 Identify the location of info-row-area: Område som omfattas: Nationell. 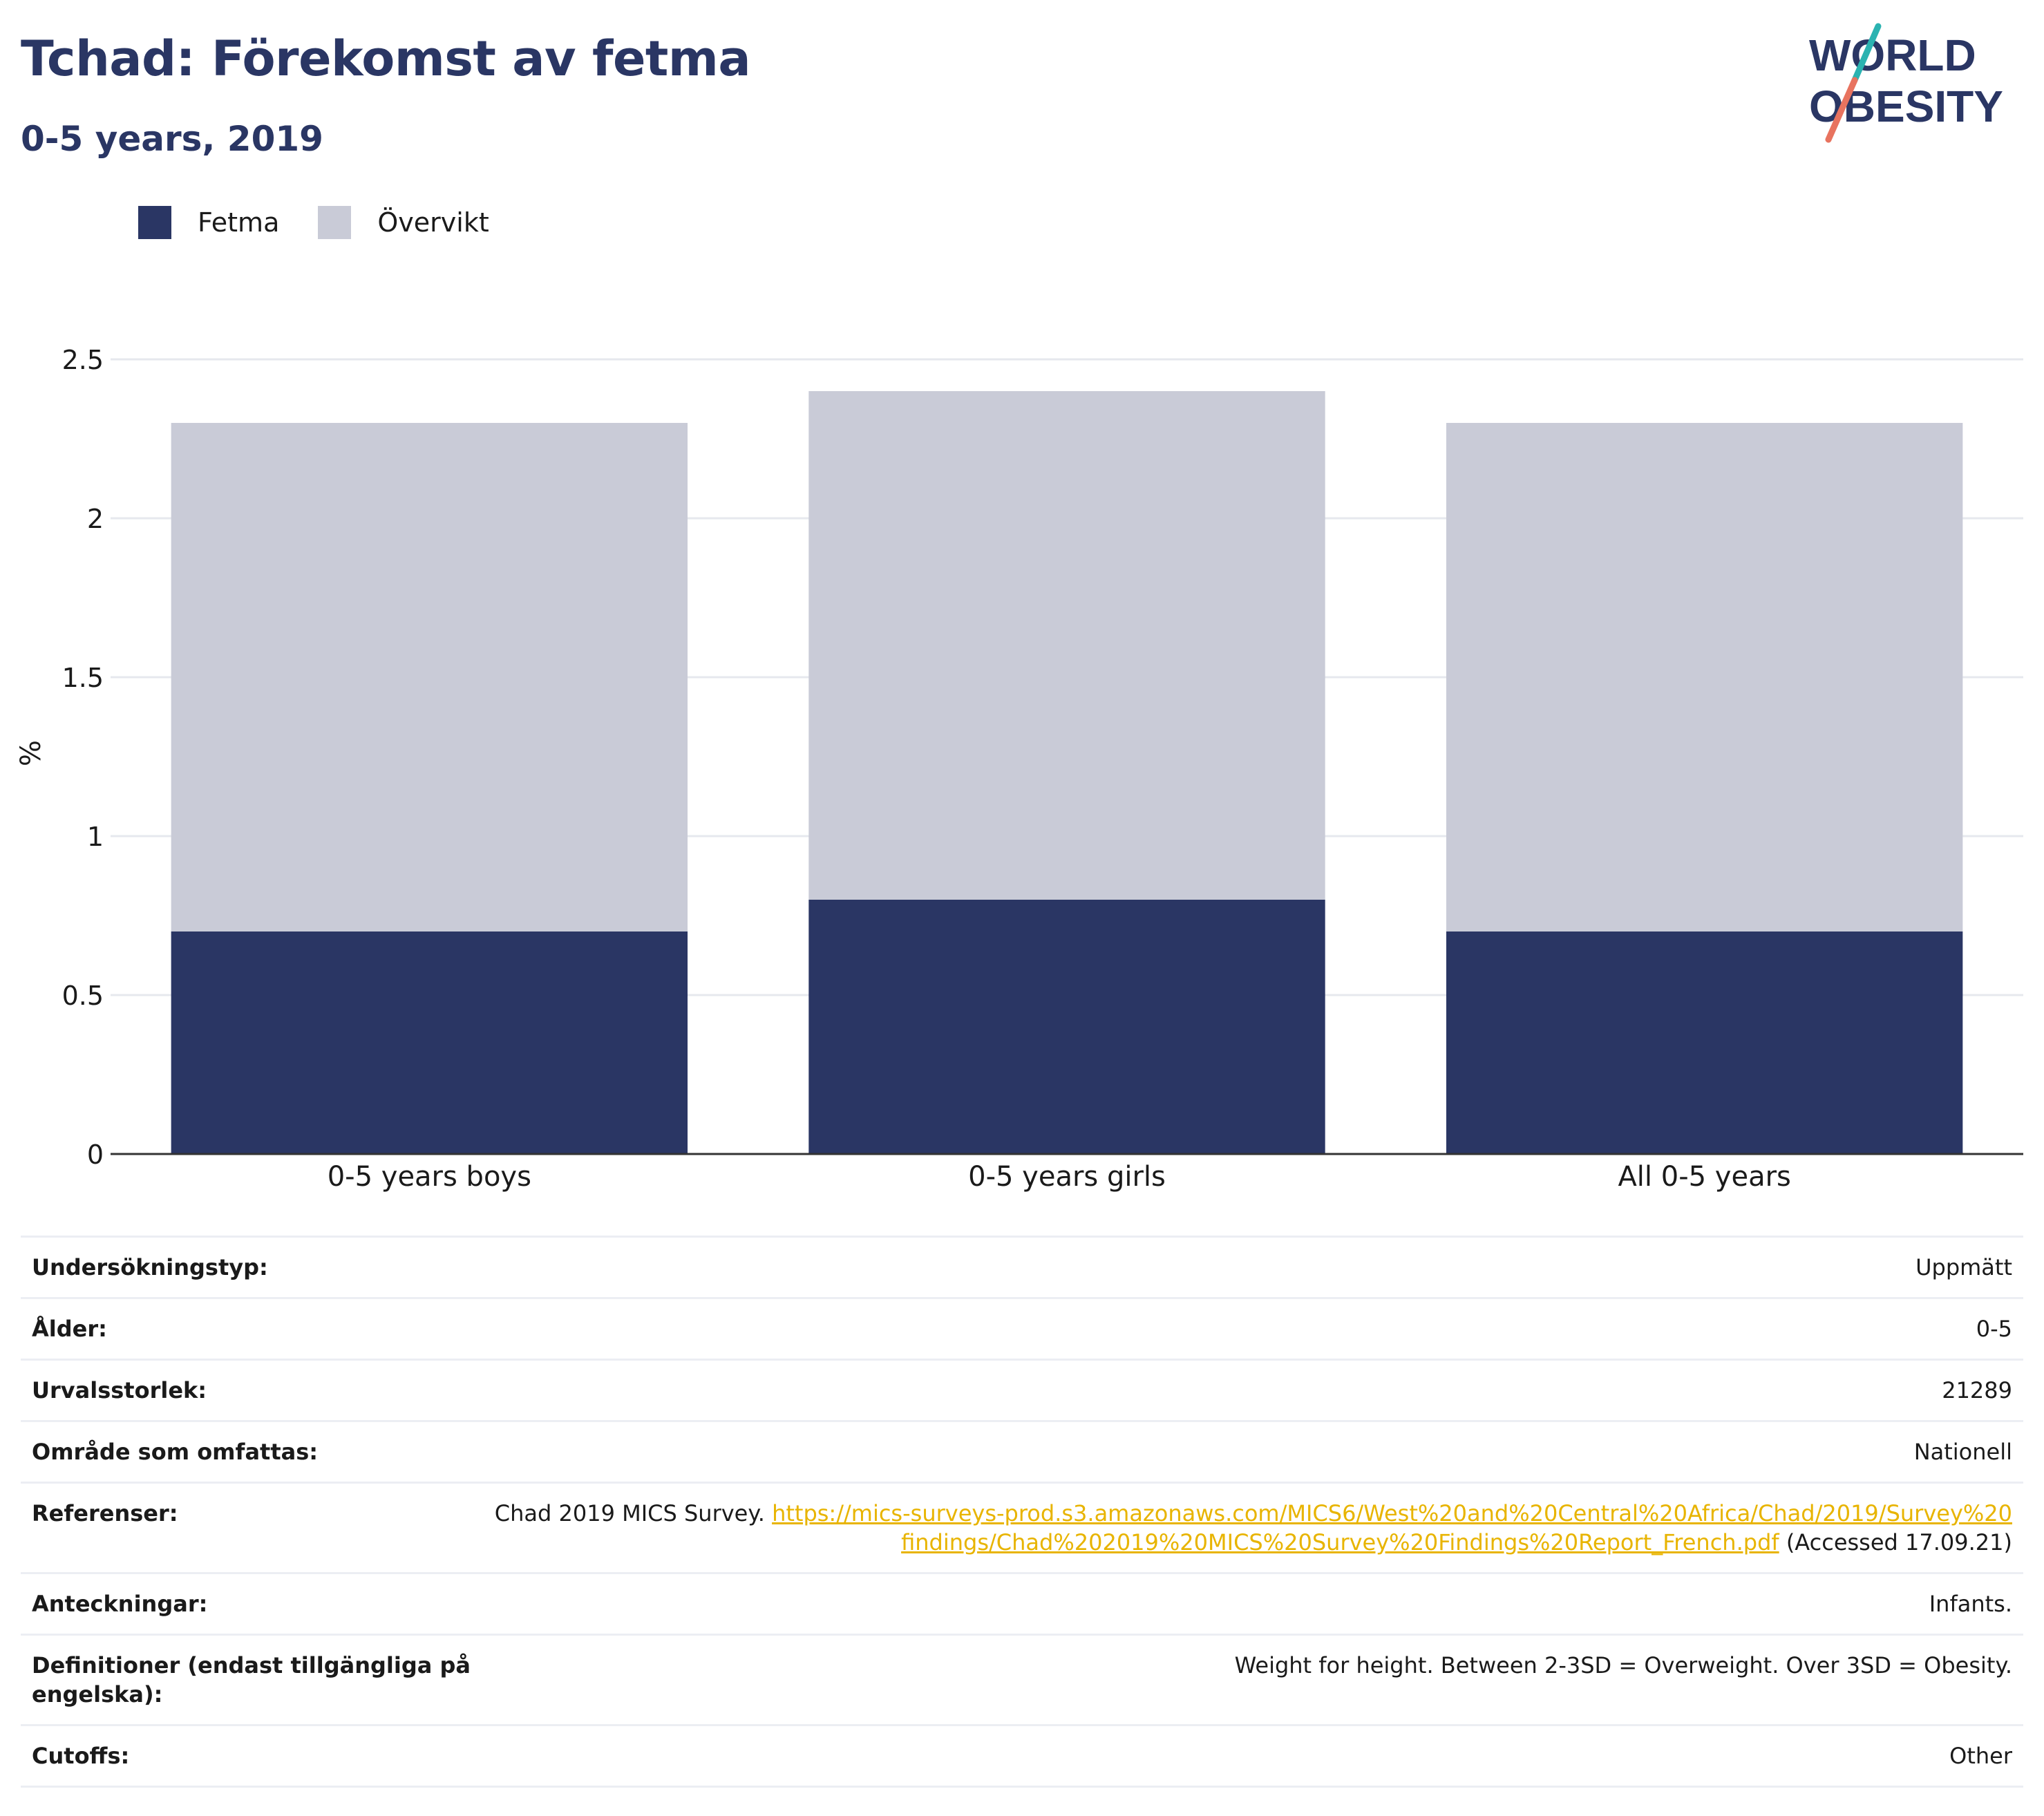
(1022, 1453).